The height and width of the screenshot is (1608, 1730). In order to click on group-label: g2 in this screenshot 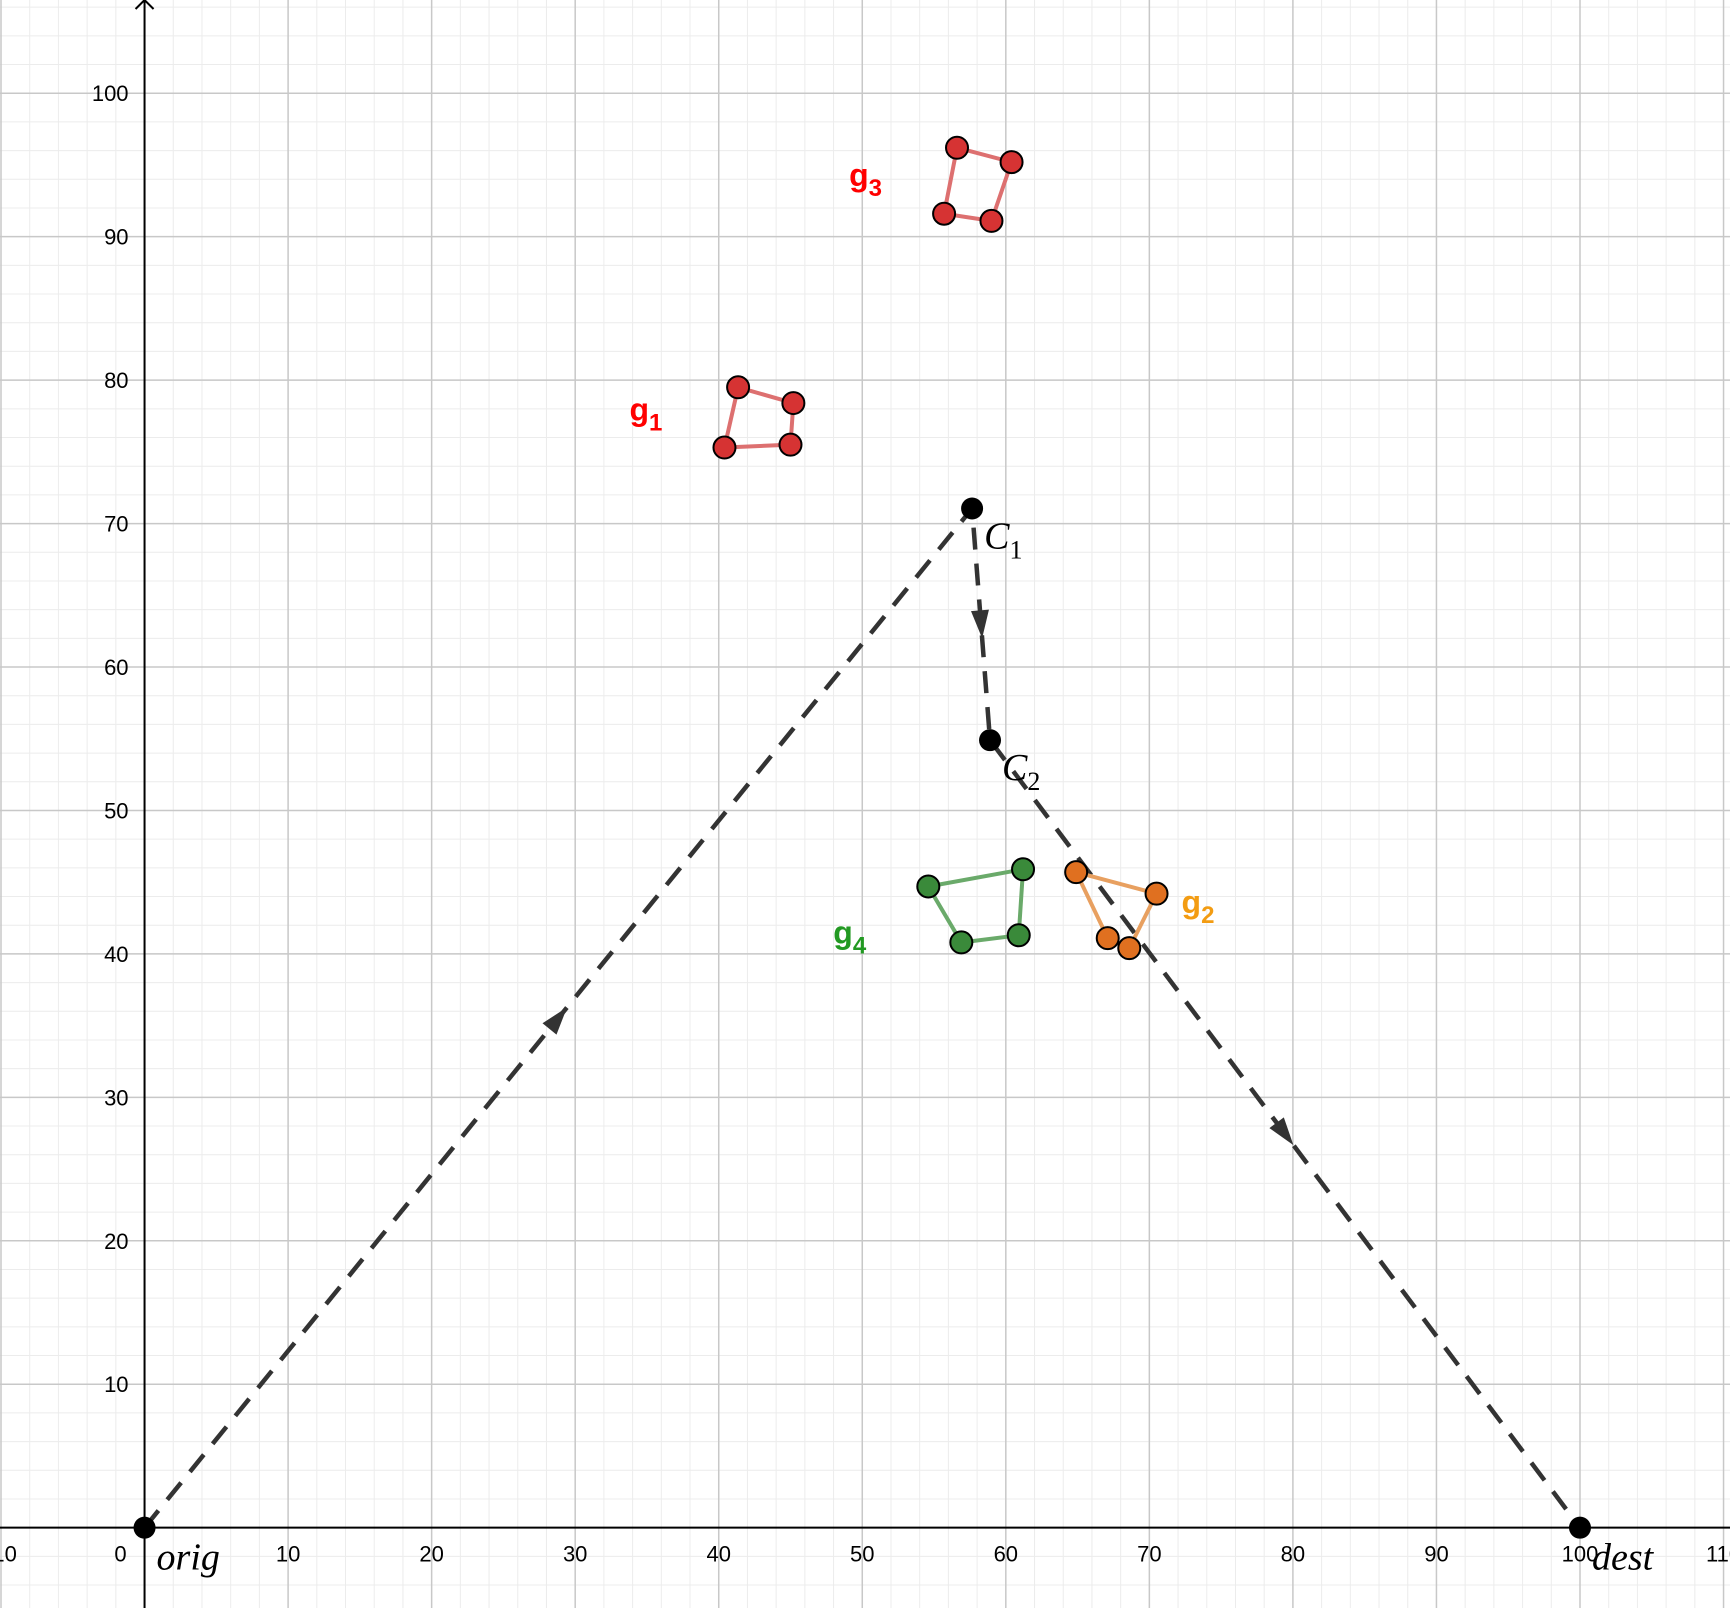, I will do `click(1198, 906)`.